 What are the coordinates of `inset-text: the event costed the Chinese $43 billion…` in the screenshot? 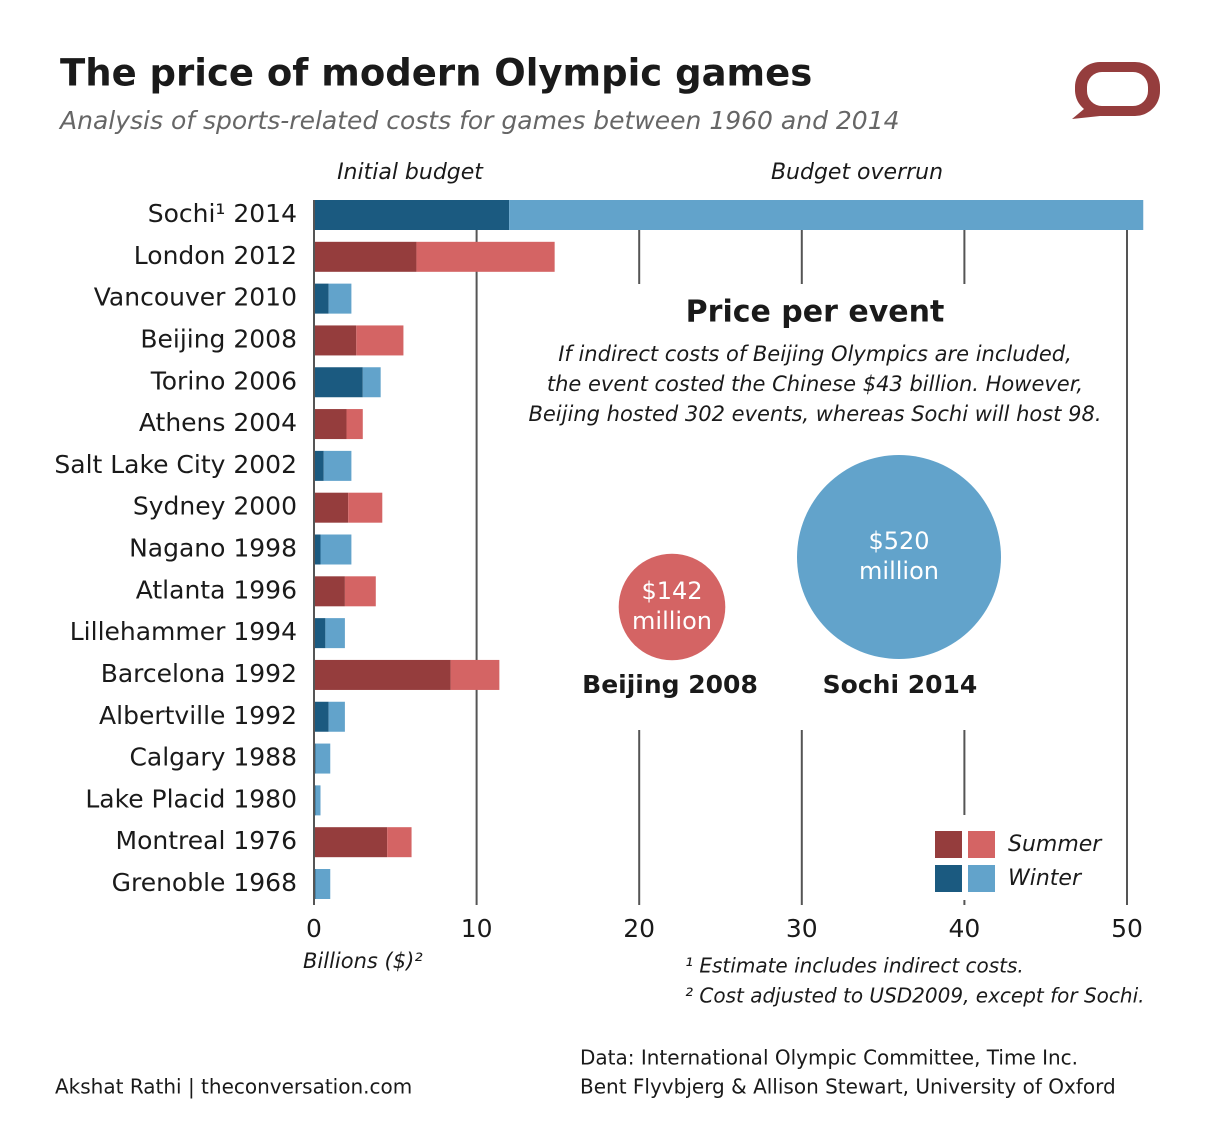 It's located at (815, 384).